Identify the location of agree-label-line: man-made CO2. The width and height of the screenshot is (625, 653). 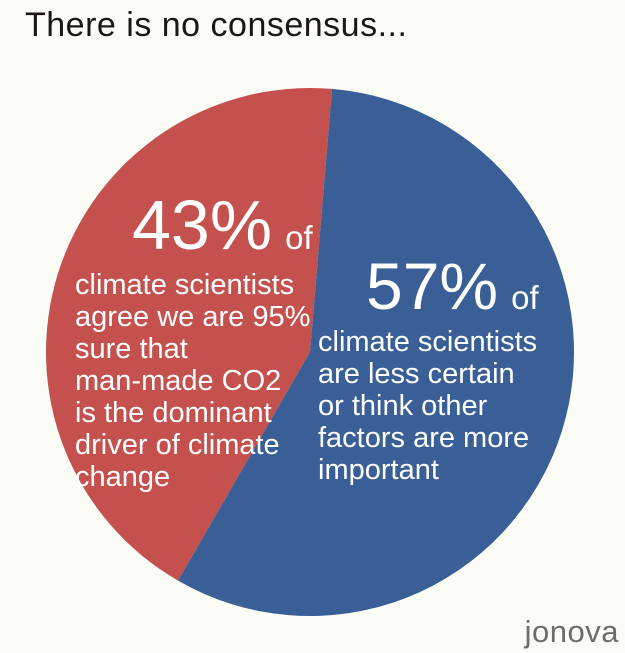
(178, 381).